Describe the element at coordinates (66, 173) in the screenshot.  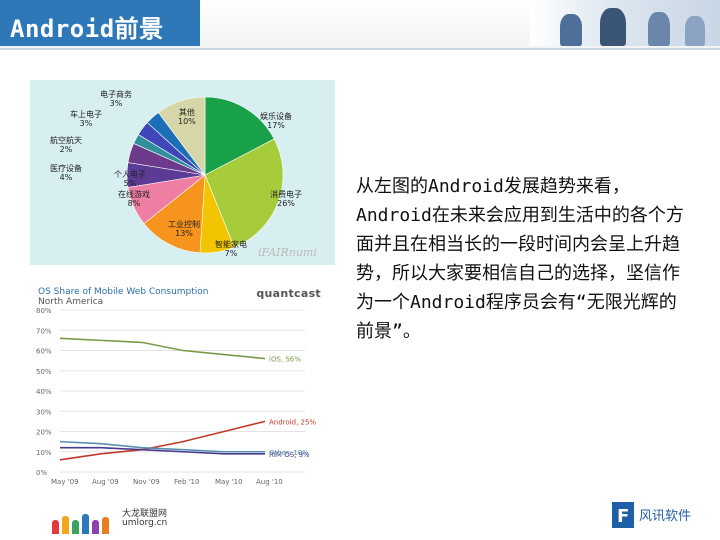
I see `pie-slice-label: 医疗设备 4%` at that location.